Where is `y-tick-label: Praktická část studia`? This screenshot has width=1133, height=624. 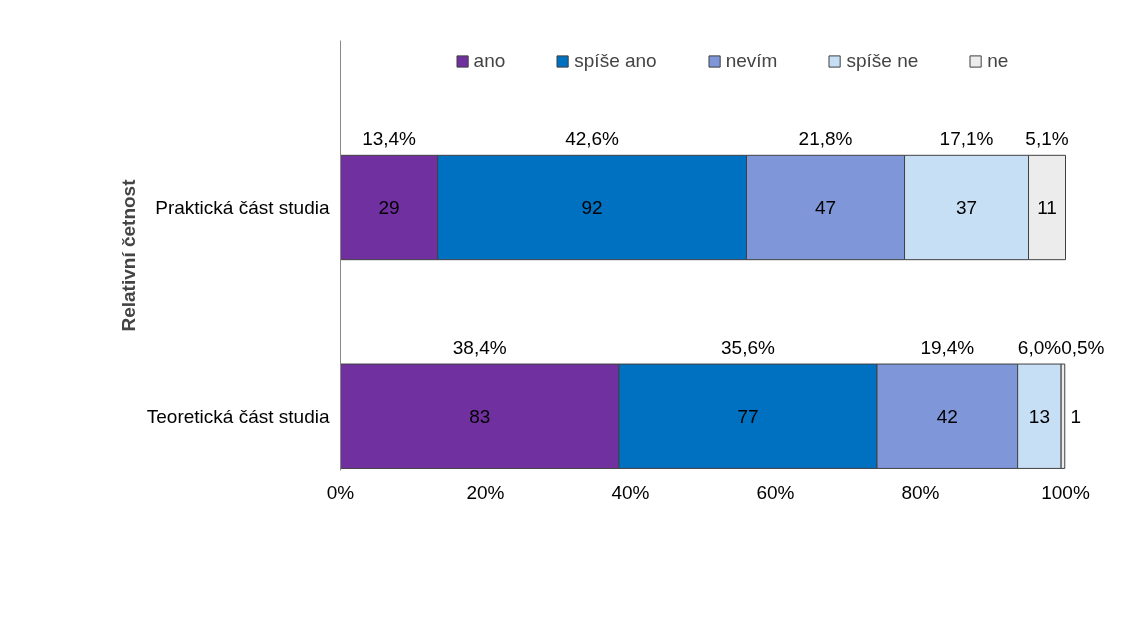 y-tick-label: Praktická část studia is located at coordinates (242, 207).